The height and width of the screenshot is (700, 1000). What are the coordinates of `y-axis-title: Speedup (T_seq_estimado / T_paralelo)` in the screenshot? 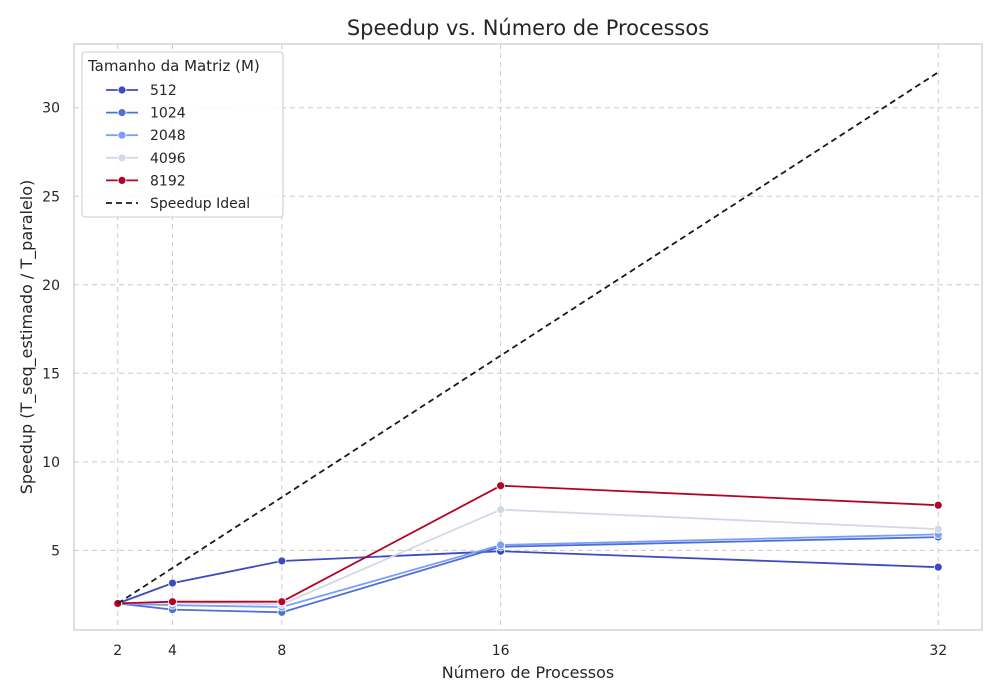 It's located at (27, 337).